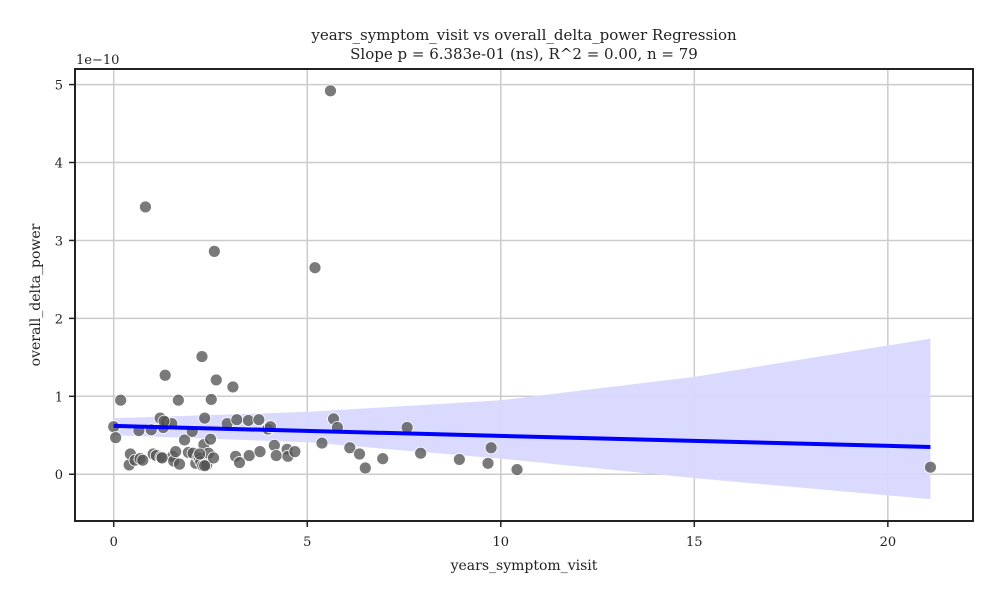 The width and height of the screenshot is (1000, 600). Describe the element at coordinates (694, 542) in the screenshot. I see `x-tick-label: 15` at that location.